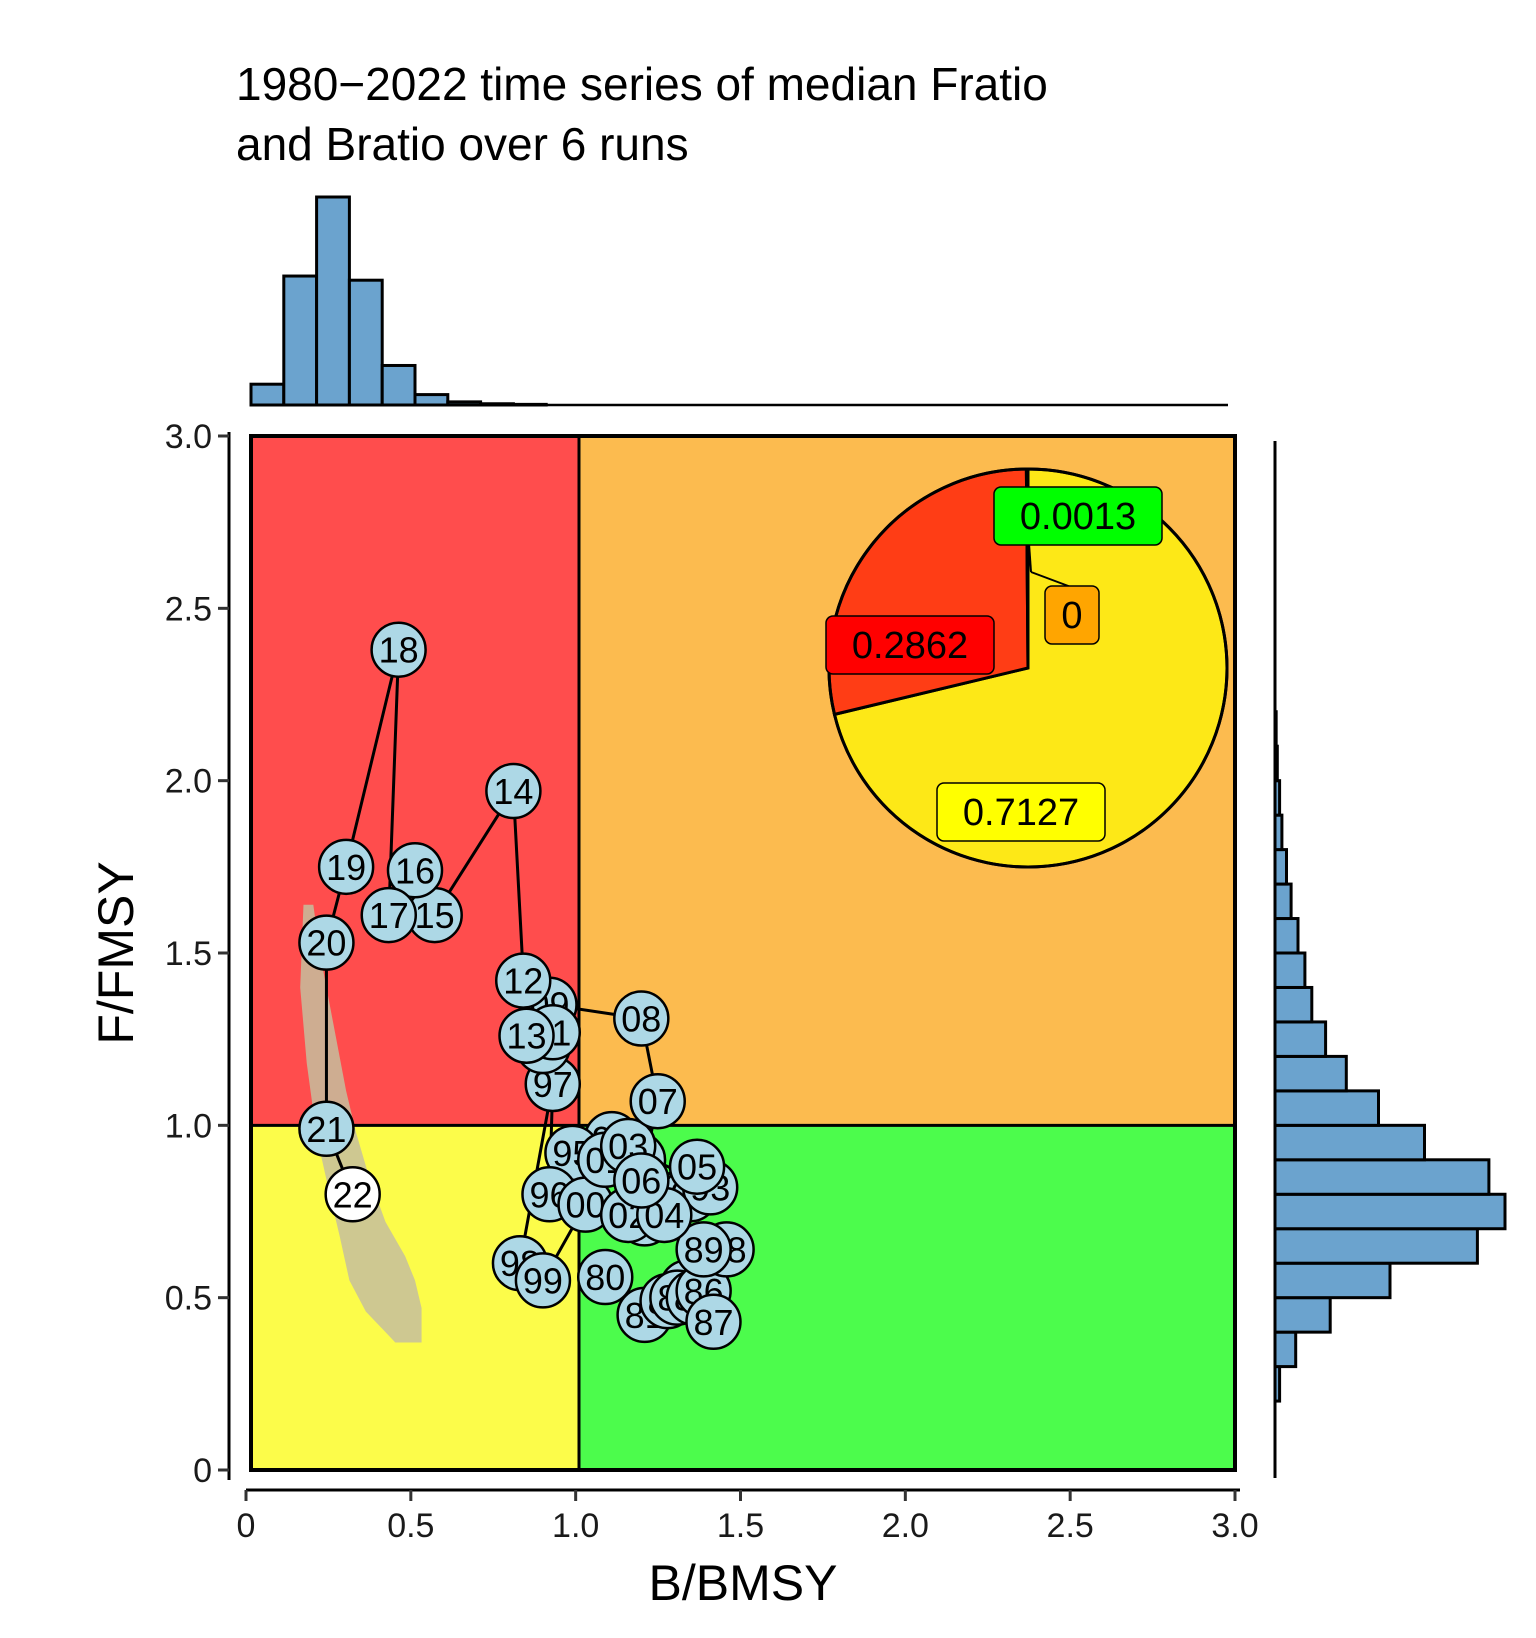 The height and width of the screenshot is (1638, 1536). I want to click on year-point-05: 05, so click(697, 1166).